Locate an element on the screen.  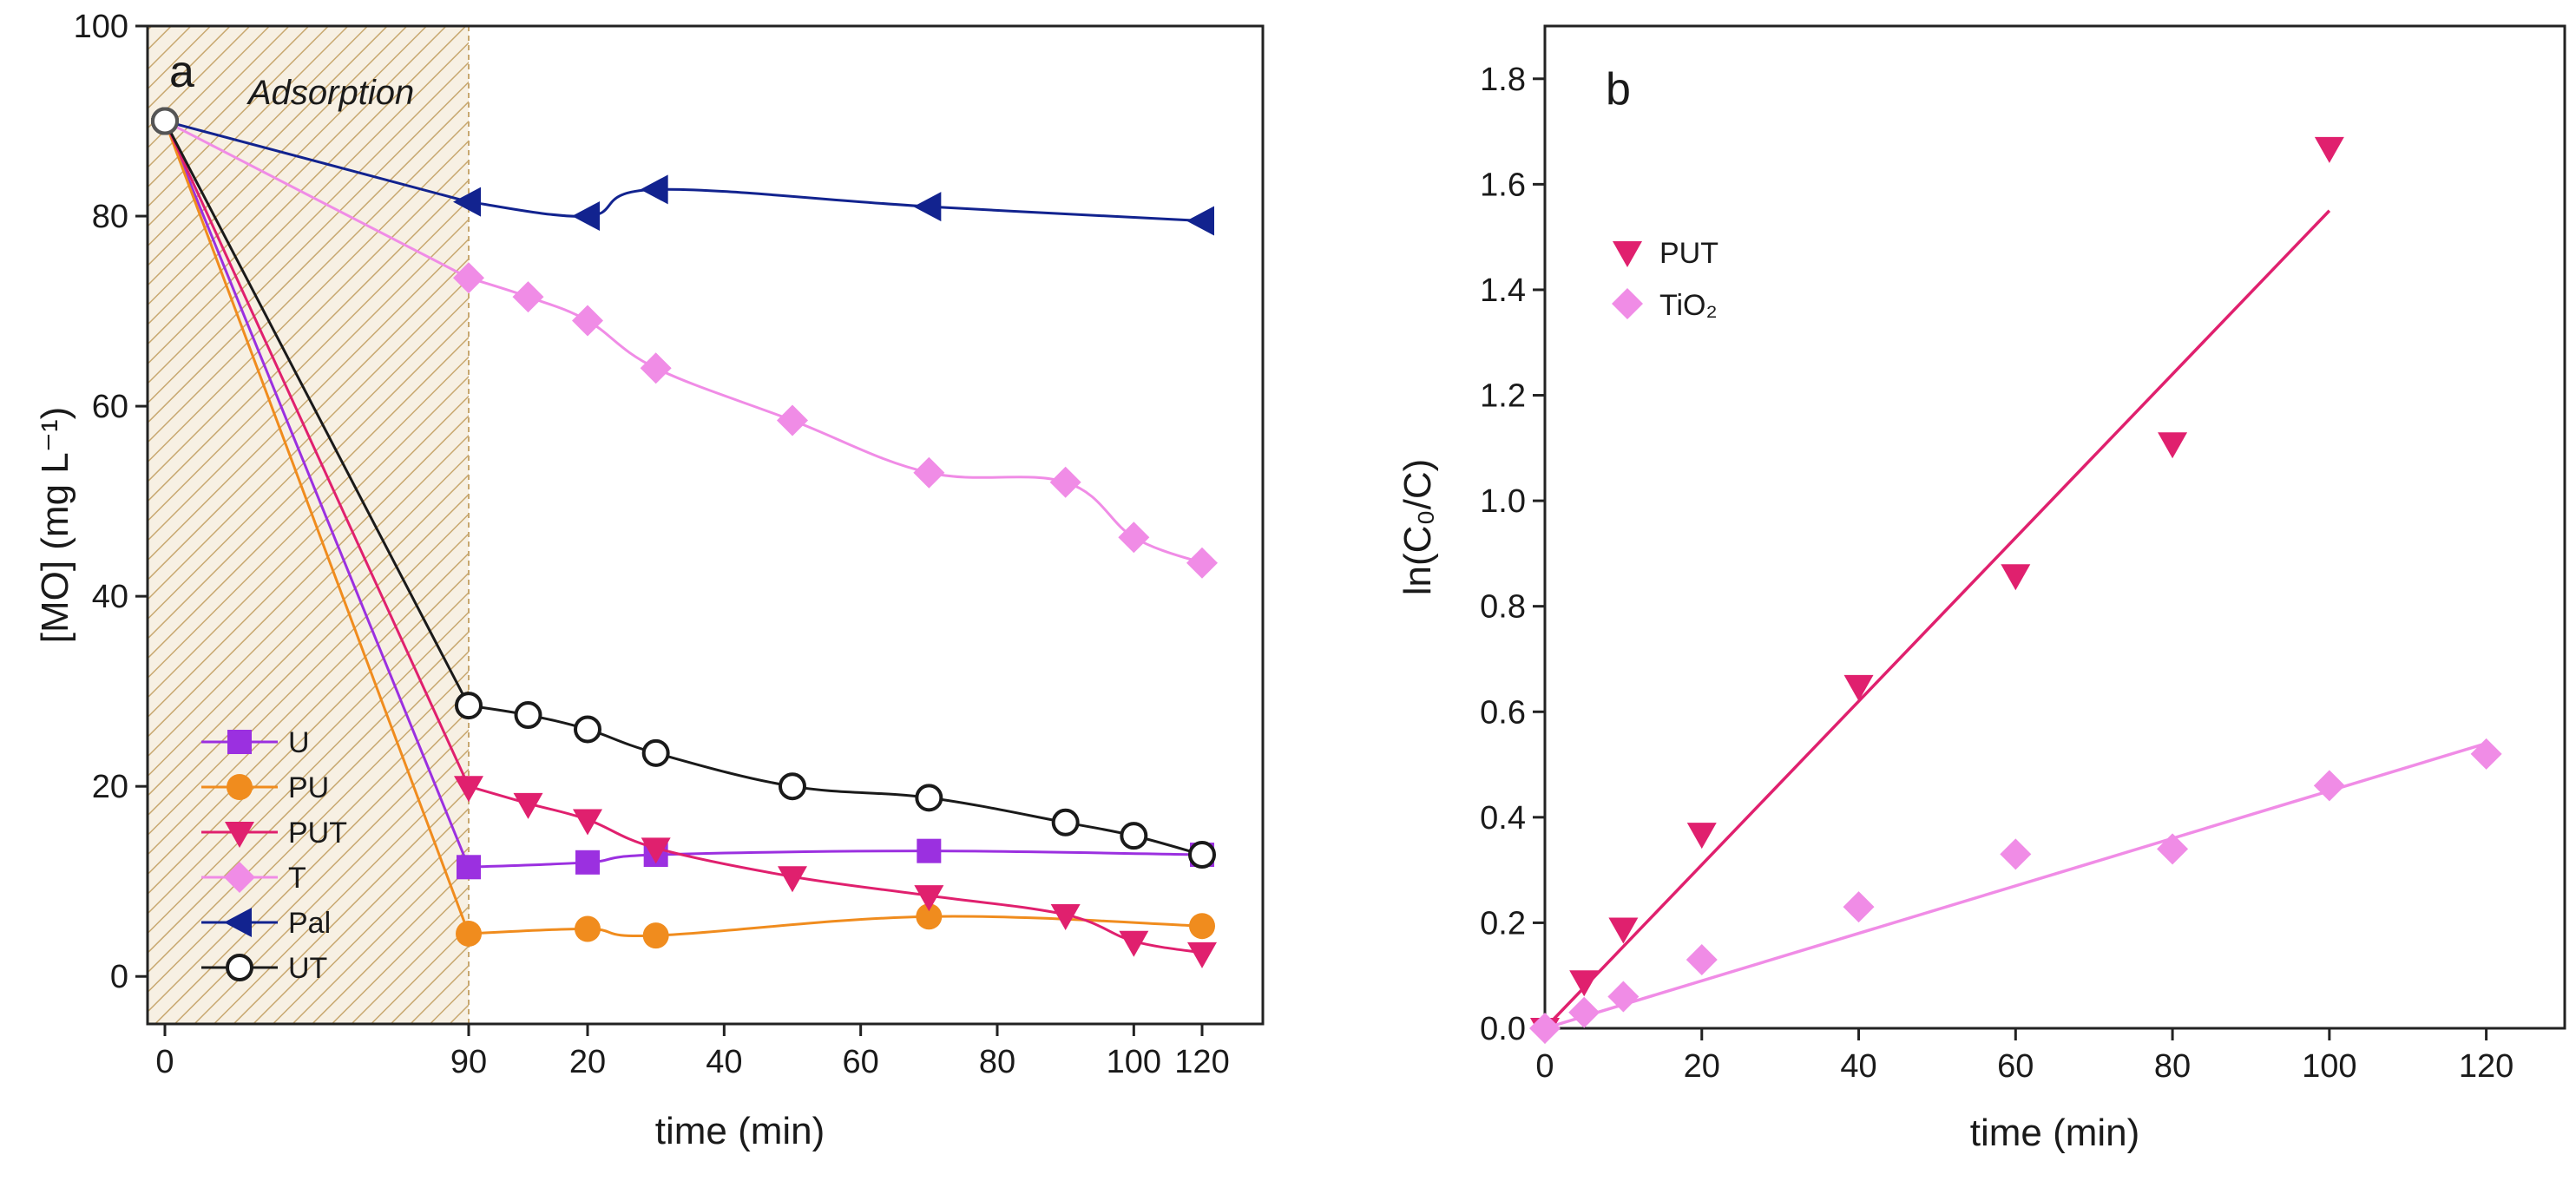
x-tick-label: 0 is located at coordinates (165, 1062).